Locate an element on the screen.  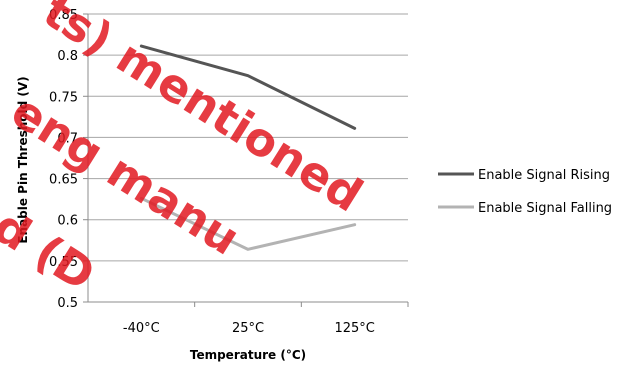
x-axis-title: Temperature (°C) is located at coordinates (248, 355).